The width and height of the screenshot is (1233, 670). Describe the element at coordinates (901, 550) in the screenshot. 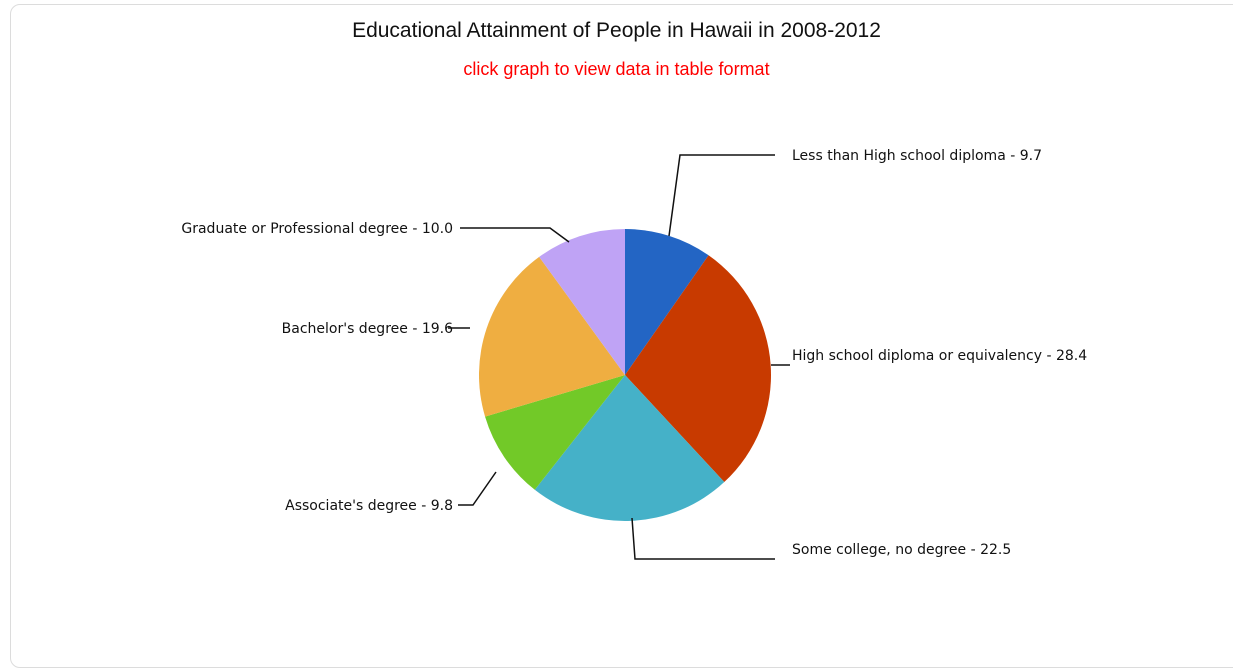

I see `slice-label-3: Some college, no degree - 22.5` at that location.